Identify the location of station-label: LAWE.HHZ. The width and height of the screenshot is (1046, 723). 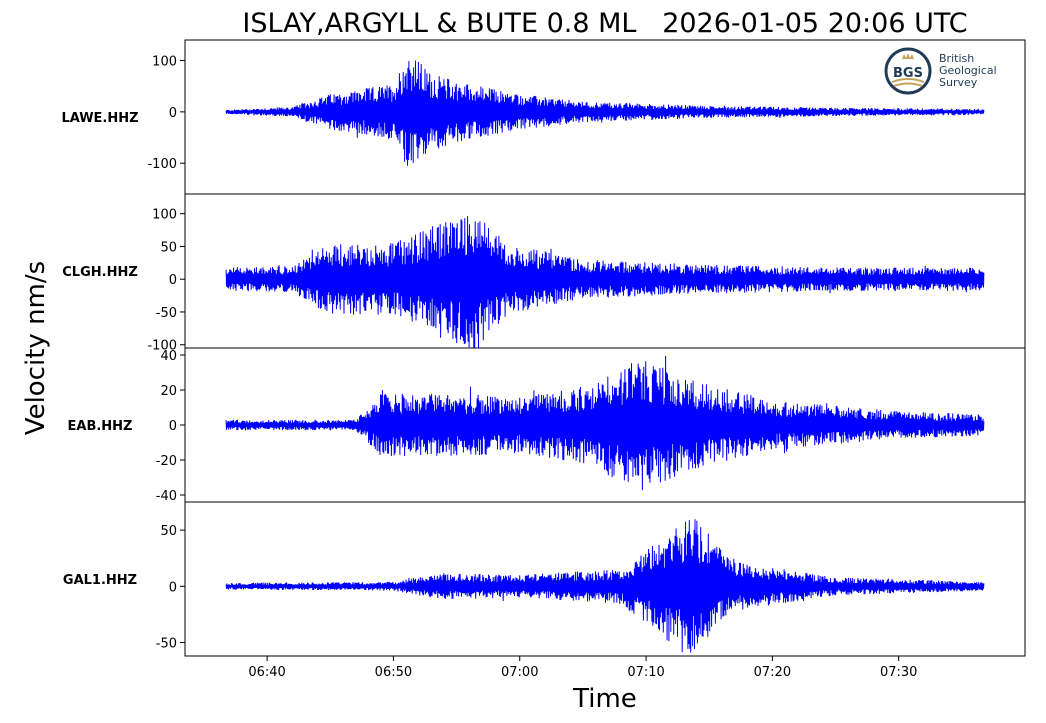
(99, 118).